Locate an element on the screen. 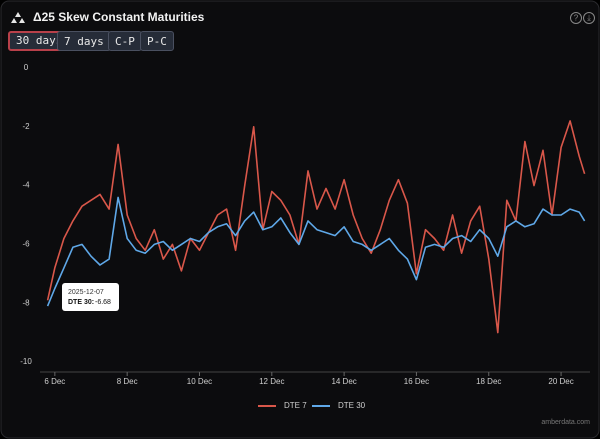  x-tick-label: 20 Dec is located at coordinates (560, 381).